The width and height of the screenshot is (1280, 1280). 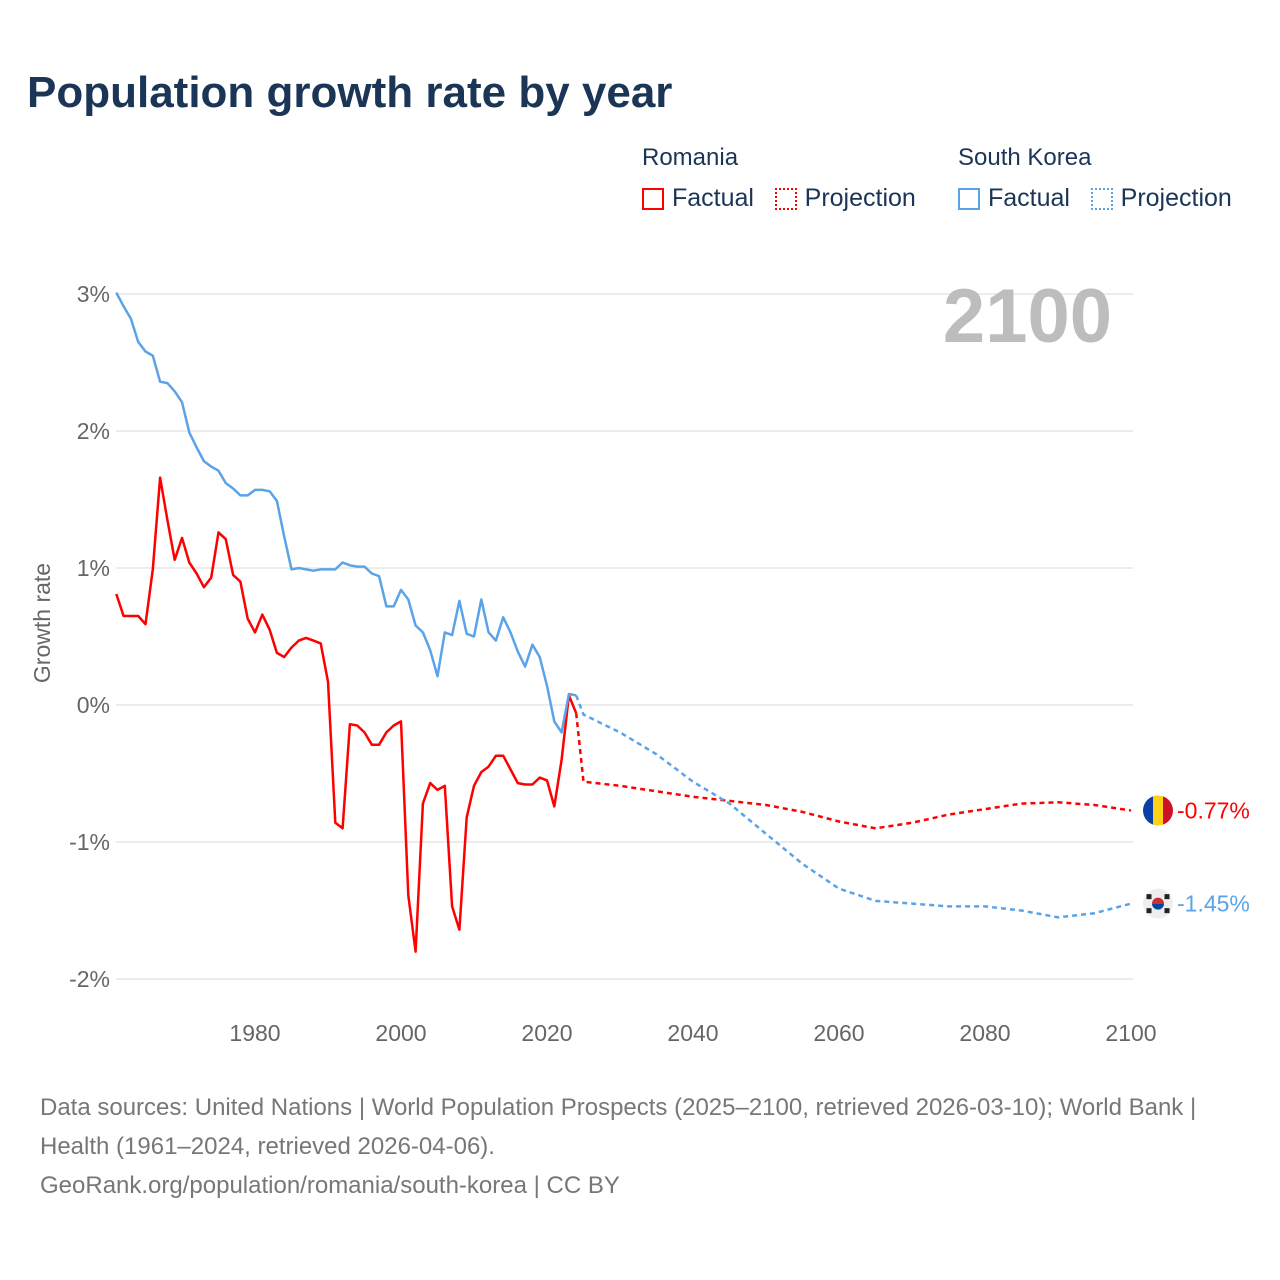 I want to click on x-tick-label: 2020, so click(x=546, y=1033).